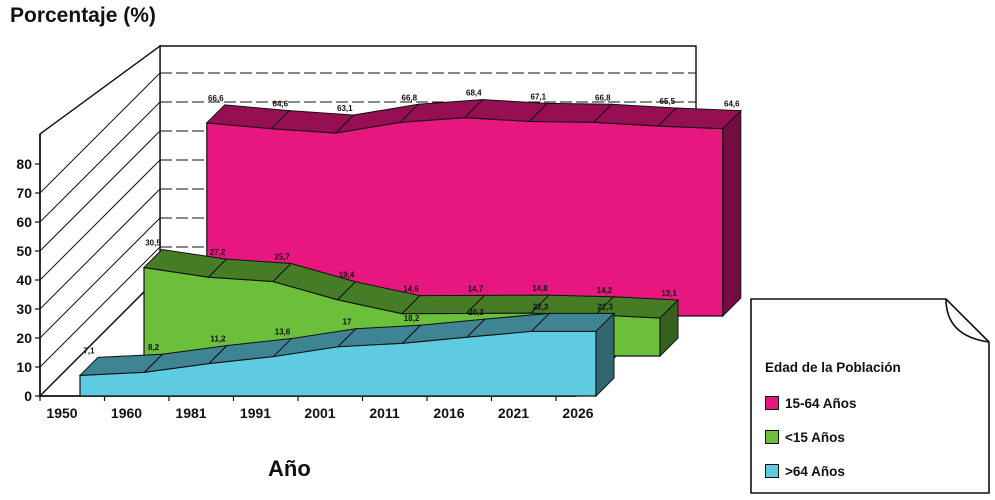  What do you see at coordinates (605, 290) in the screenshot?
I see `data-label: 14,2` at bounding box center [605, 290].